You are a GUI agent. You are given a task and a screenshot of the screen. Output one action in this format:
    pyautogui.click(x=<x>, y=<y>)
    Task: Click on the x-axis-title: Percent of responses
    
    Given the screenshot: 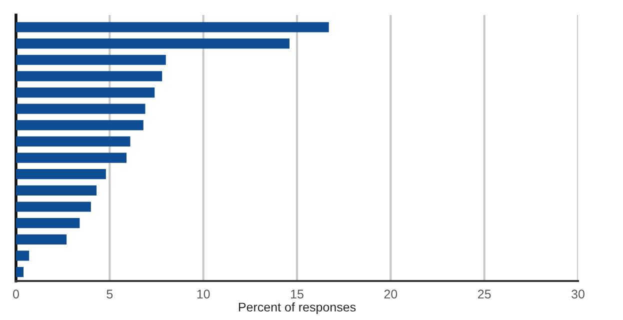 What is the action you would take?
    pyautogui.click(x=297, y=308)
    